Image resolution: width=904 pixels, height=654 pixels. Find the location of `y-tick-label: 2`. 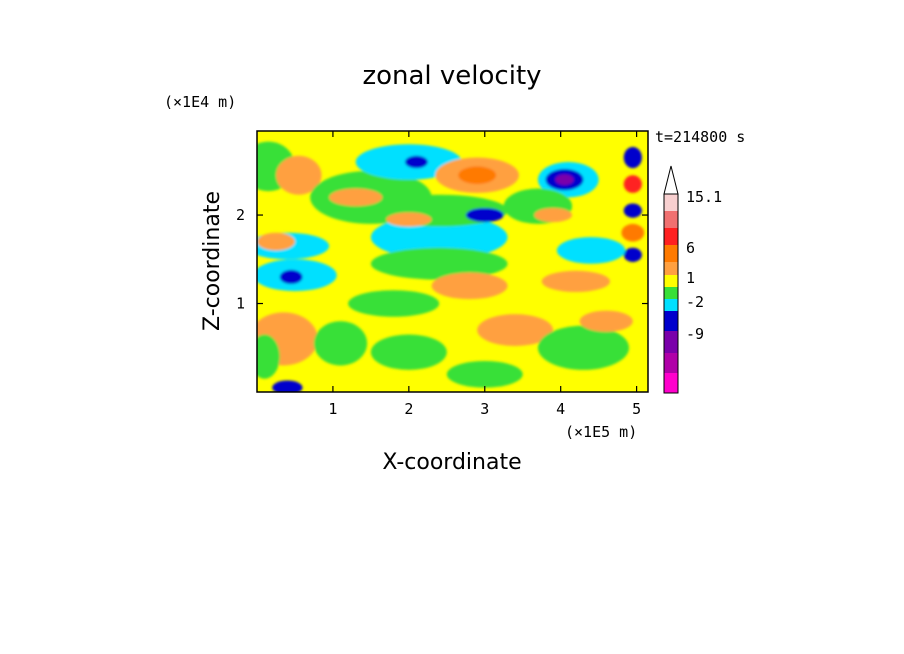

y-tick-label: 2 is located at coordinates (240, 215).